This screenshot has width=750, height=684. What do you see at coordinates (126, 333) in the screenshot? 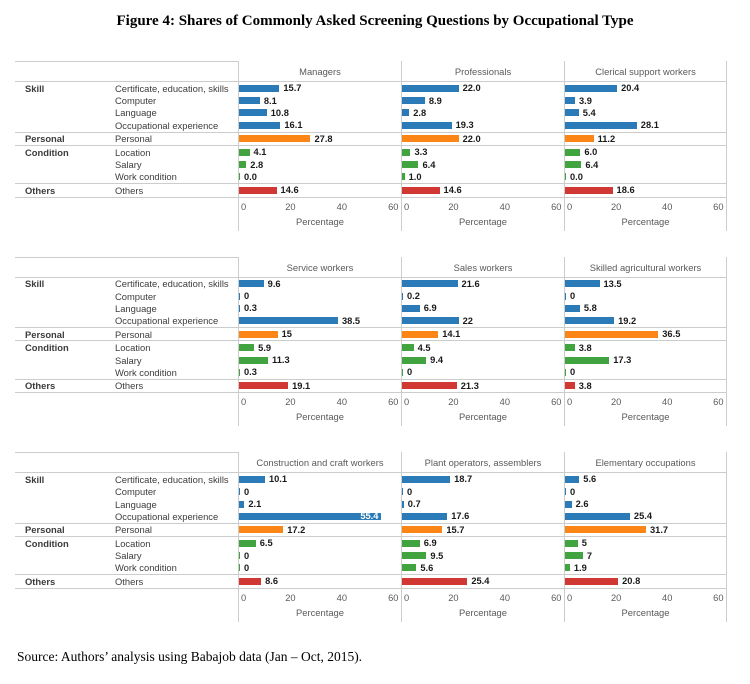
I see `label-row: Personal Personal` at bounding box center [126, 333].